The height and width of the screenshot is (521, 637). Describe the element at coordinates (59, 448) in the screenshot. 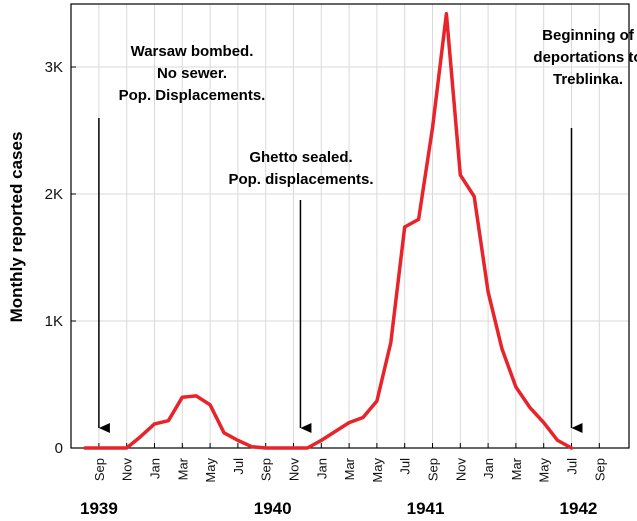

I see `y-tick-label: 0` at that location.